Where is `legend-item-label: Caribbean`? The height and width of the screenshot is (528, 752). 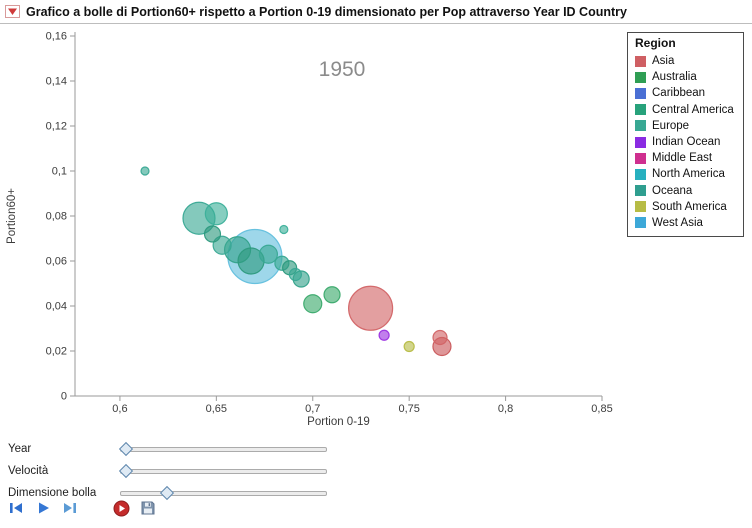
legend-item-label: Caribbean is located at coordinates (679, 93).